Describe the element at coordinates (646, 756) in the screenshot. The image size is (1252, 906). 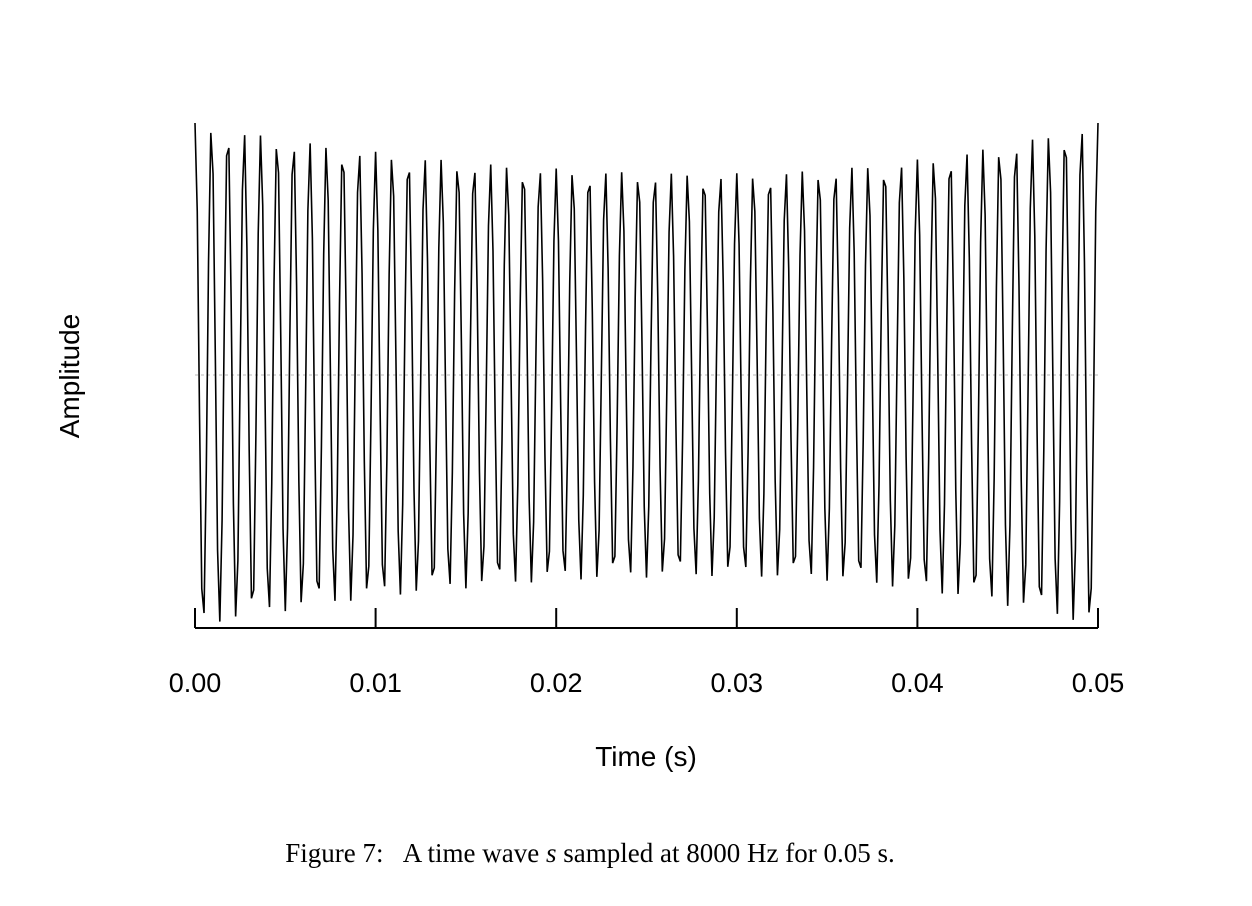
I see `x-axis-title: Time (s)` at that location.